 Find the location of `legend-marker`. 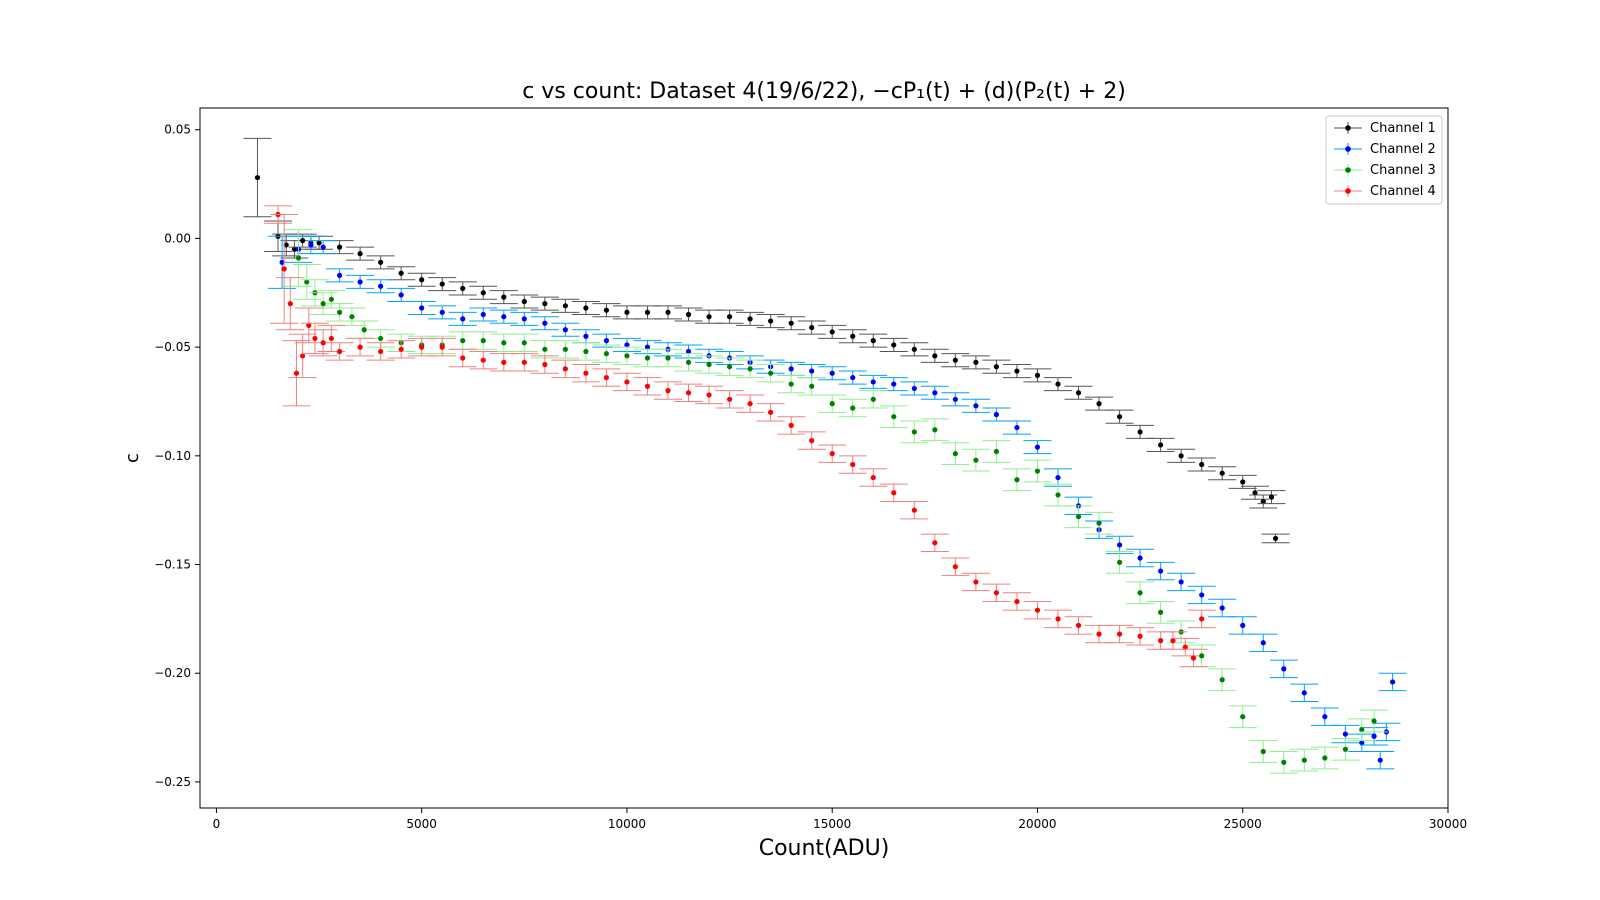

legend-marker is located at coordinates (1348, 149).